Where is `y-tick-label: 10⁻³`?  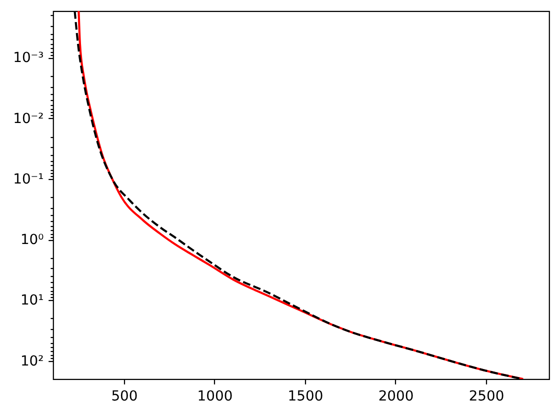
y-tick-label: 10⁻³ is located at coordinates (28, 58).